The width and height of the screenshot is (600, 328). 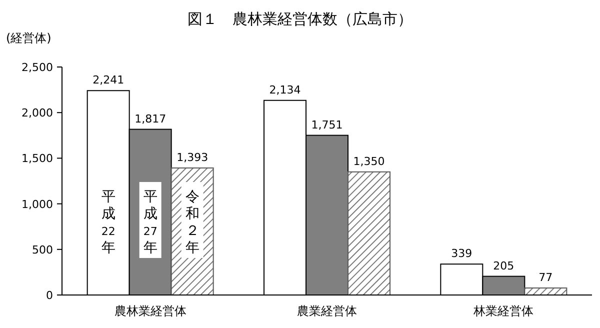 What do you see at coordinates (37, 204) in the screenshot?
I see `y-tick-label: 1,000` at bounding box center [37, 204].